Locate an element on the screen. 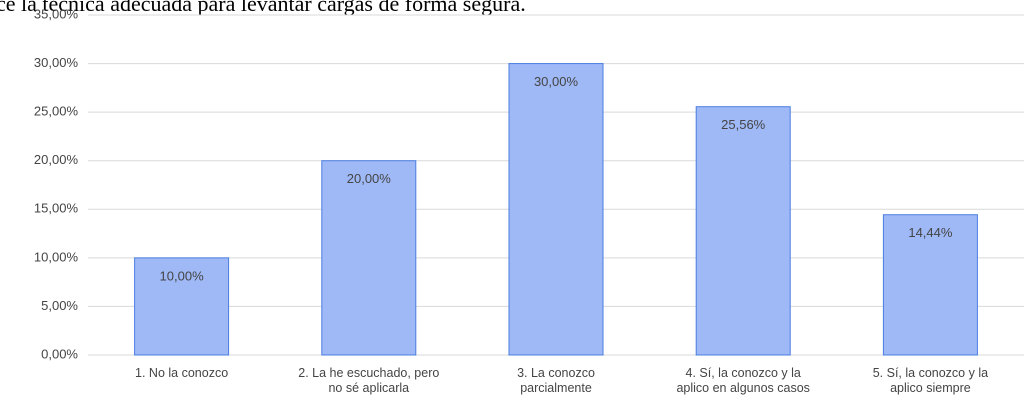 This screenshot has height=419, width=1024. y-tick-label: 0,00% is located at coordinates (59, 353).